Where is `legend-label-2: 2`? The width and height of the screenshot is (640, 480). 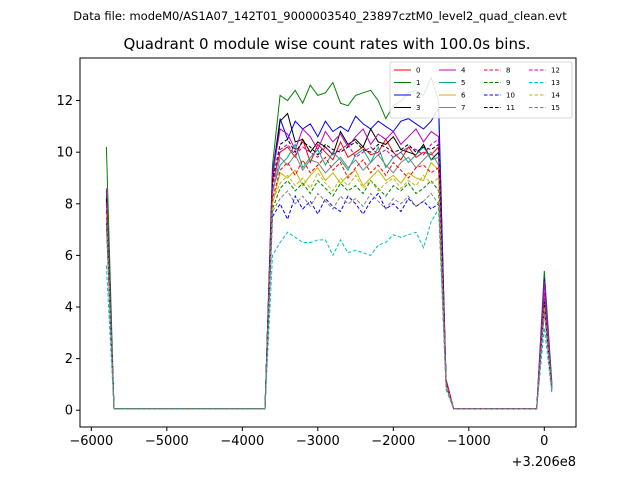 legend-label-2: 2 is located at coordinates (418, 96).